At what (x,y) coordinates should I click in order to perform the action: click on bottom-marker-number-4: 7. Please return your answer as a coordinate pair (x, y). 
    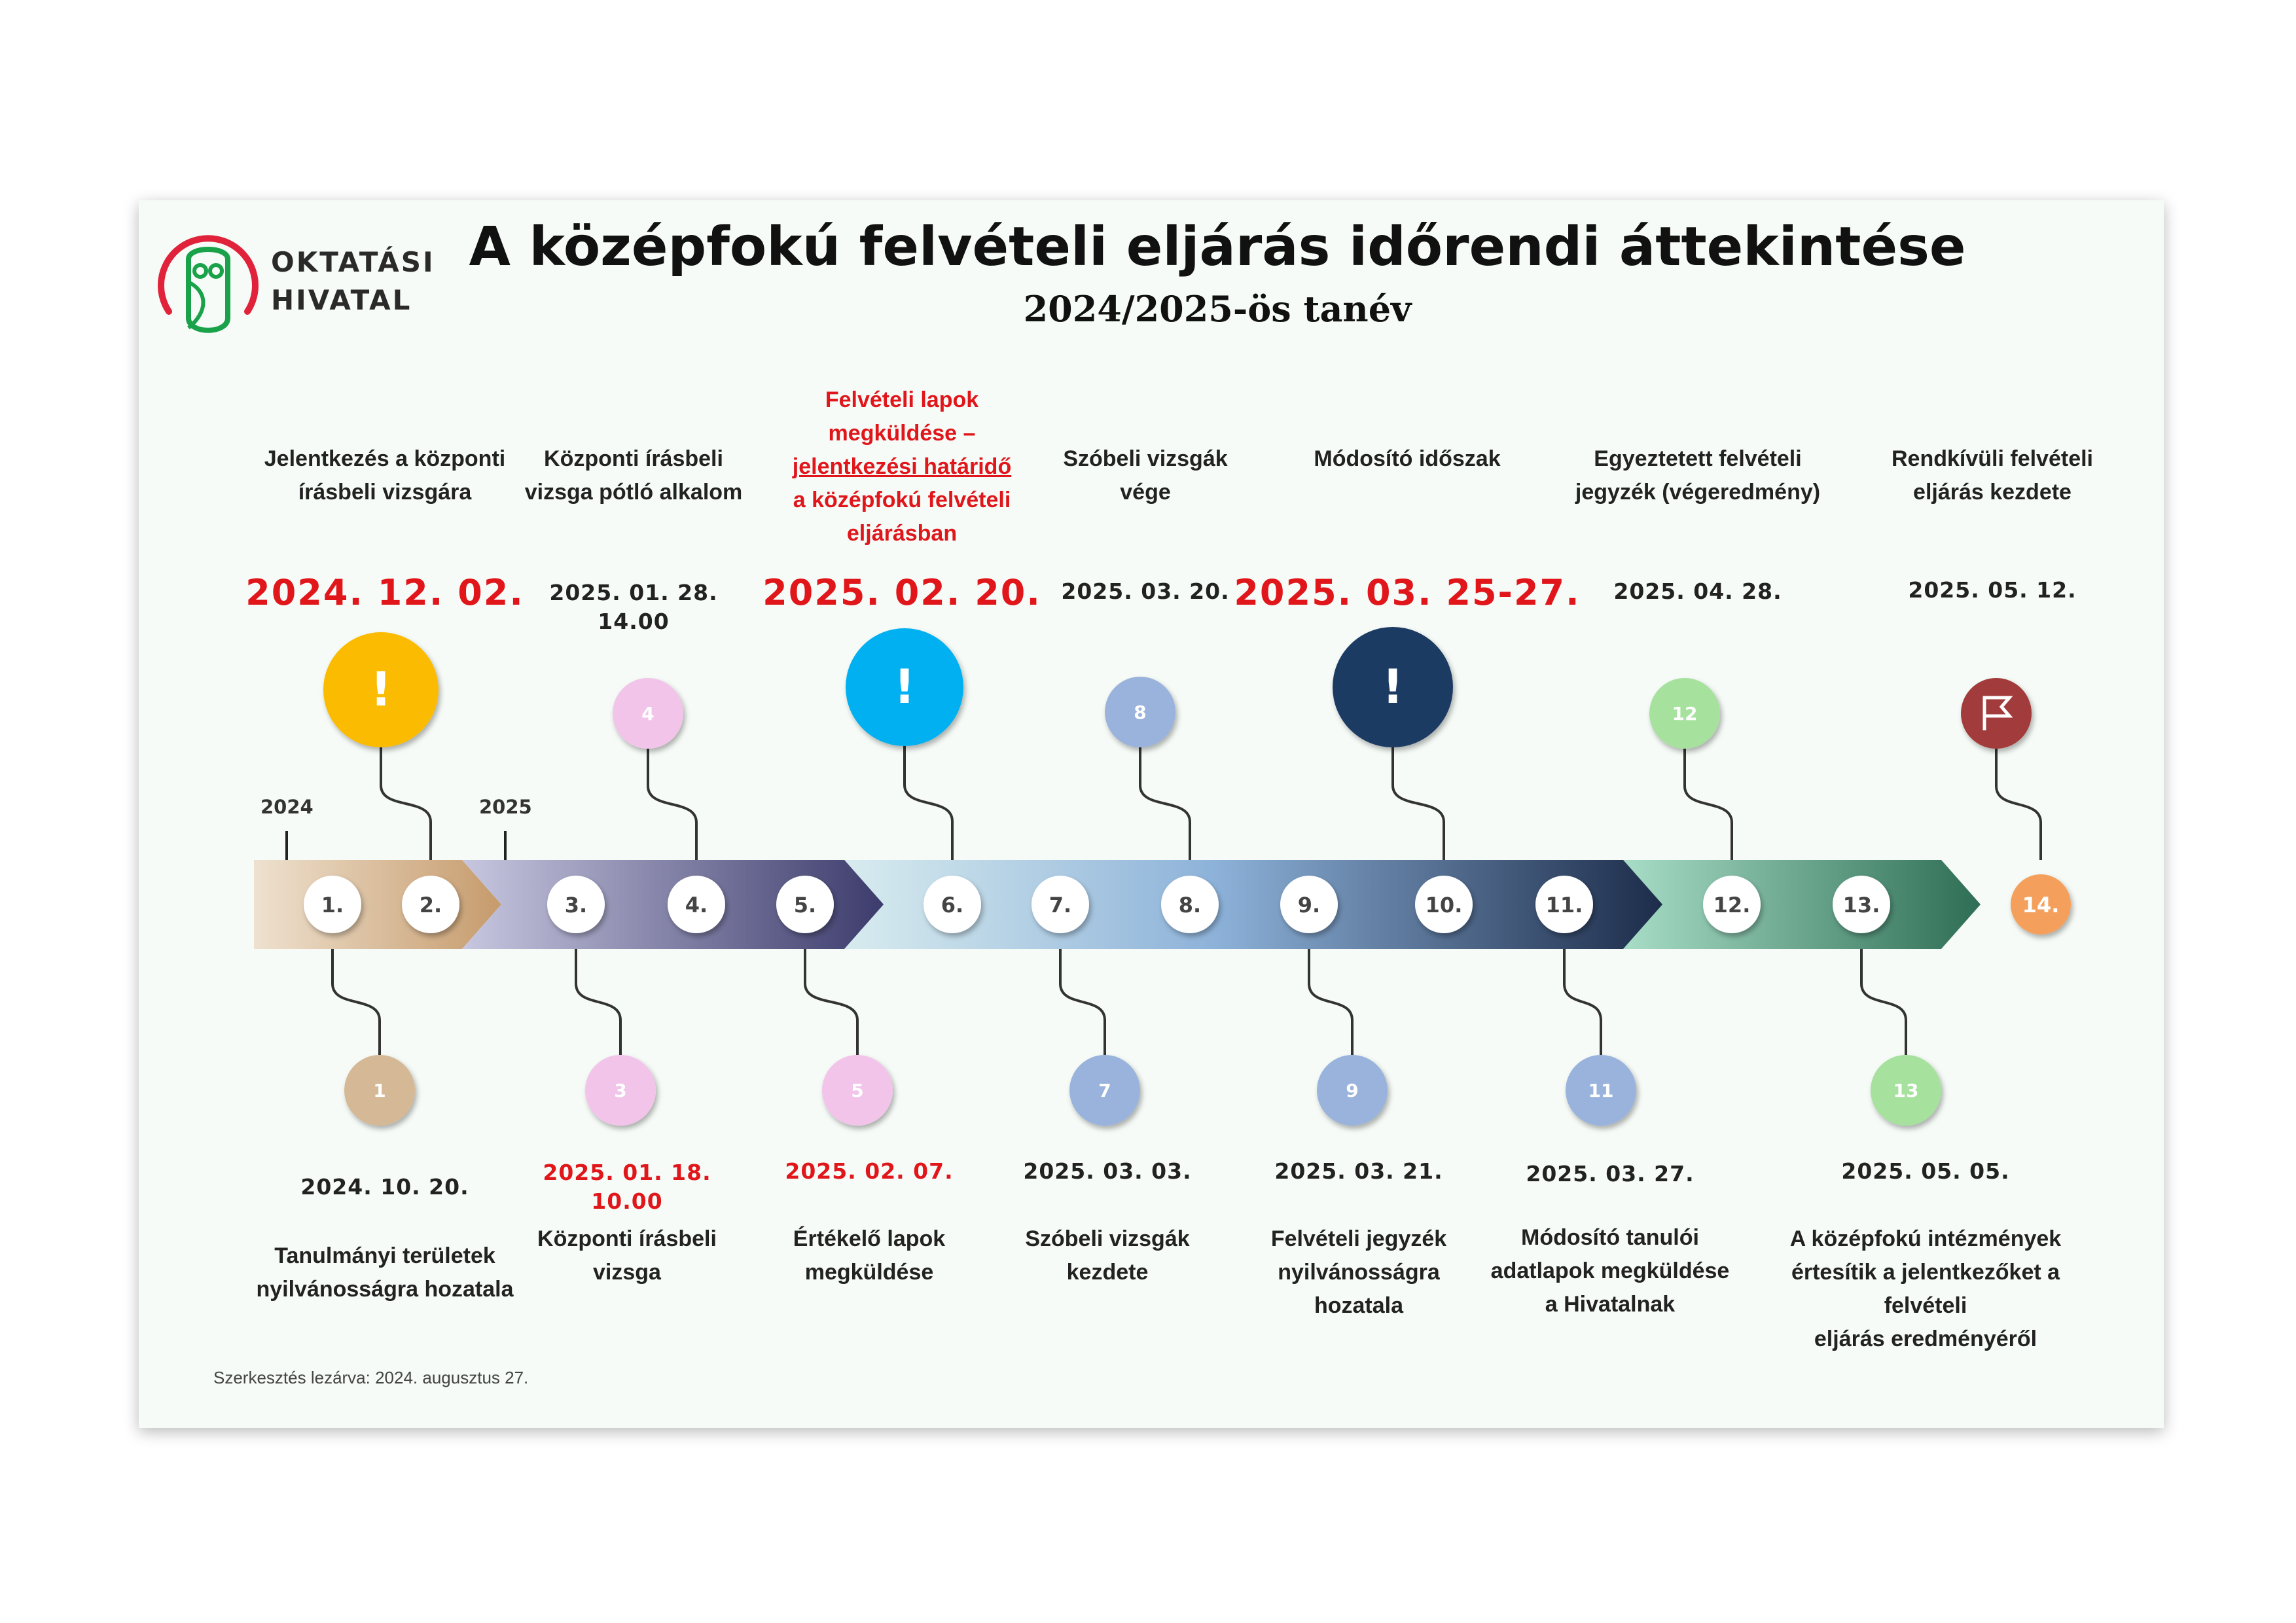
    Looking at the image, I should click on (1104, 1090).